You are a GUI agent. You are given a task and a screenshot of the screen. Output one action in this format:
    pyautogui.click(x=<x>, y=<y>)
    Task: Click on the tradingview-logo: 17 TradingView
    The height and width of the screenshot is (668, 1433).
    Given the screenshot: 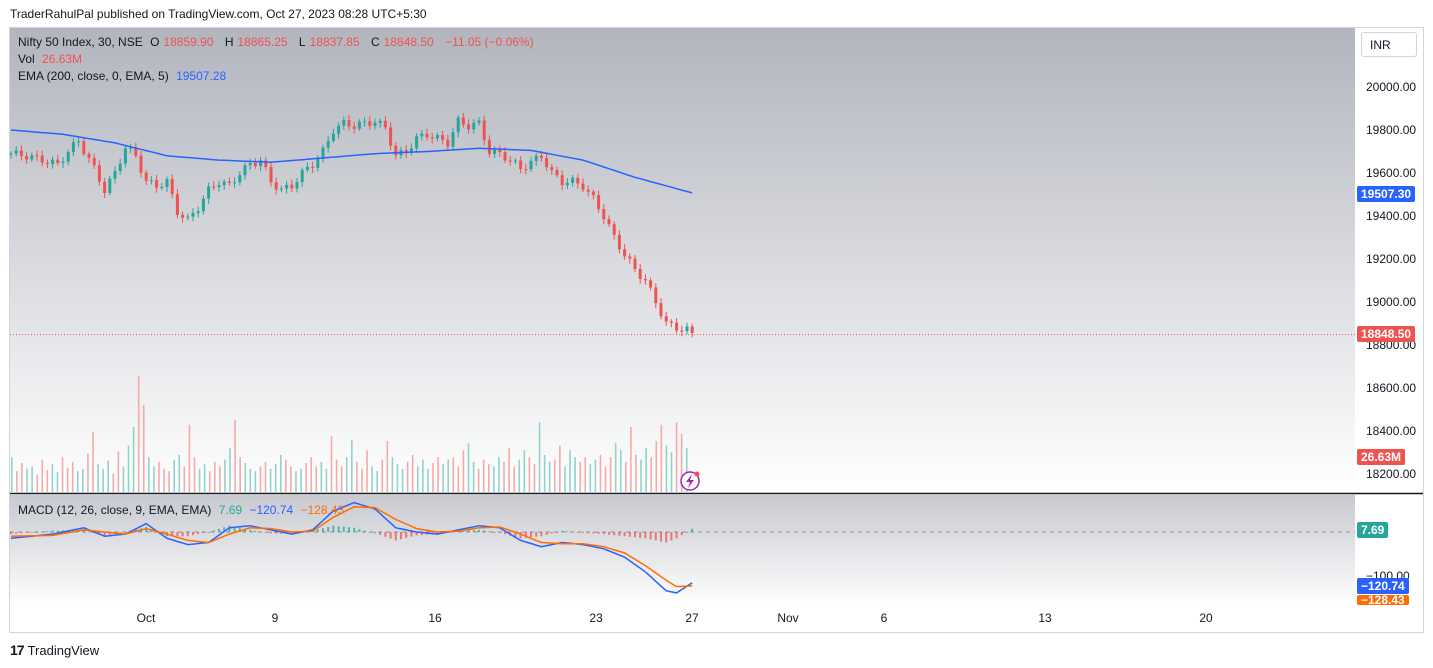 What is the action you would take?
    pyautogui.click(x=54, y=650)
    